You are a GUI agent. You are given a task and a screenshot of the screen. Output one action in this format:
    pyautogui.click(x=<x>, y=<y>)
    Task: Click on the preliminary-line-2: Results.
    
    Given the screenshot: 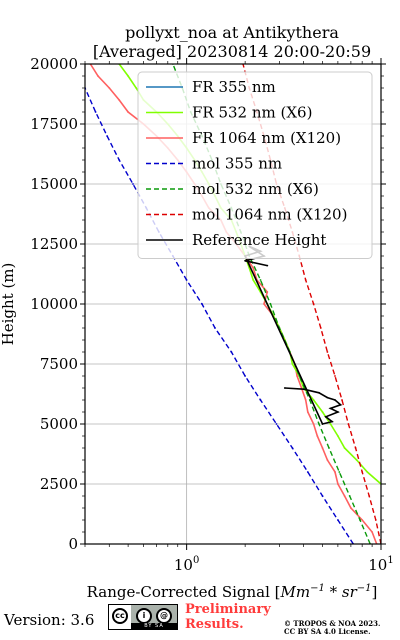 What is the action you would take?
    pyautogui.click(x=214, y=624)
    